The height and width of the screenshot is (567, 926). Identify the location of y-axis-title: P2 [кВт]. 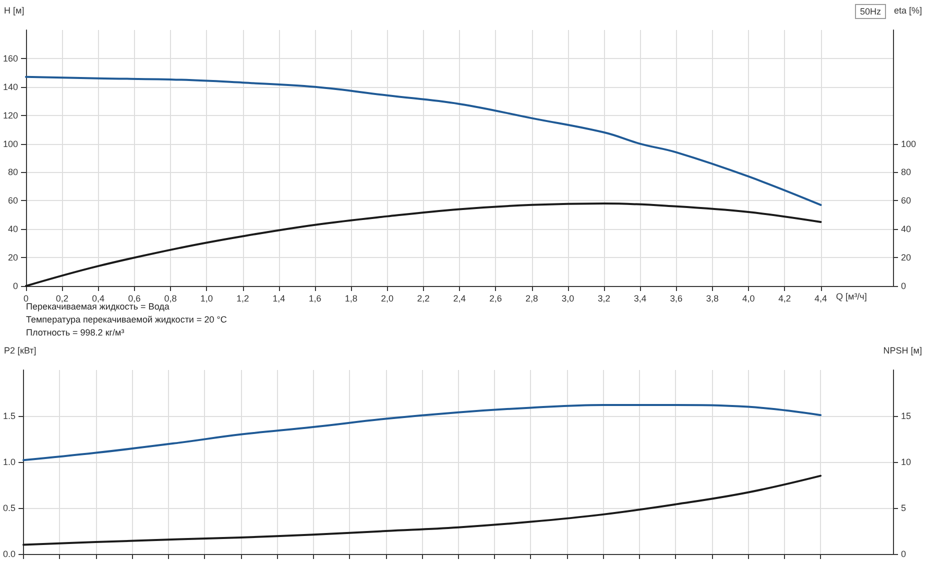
(20, 351).